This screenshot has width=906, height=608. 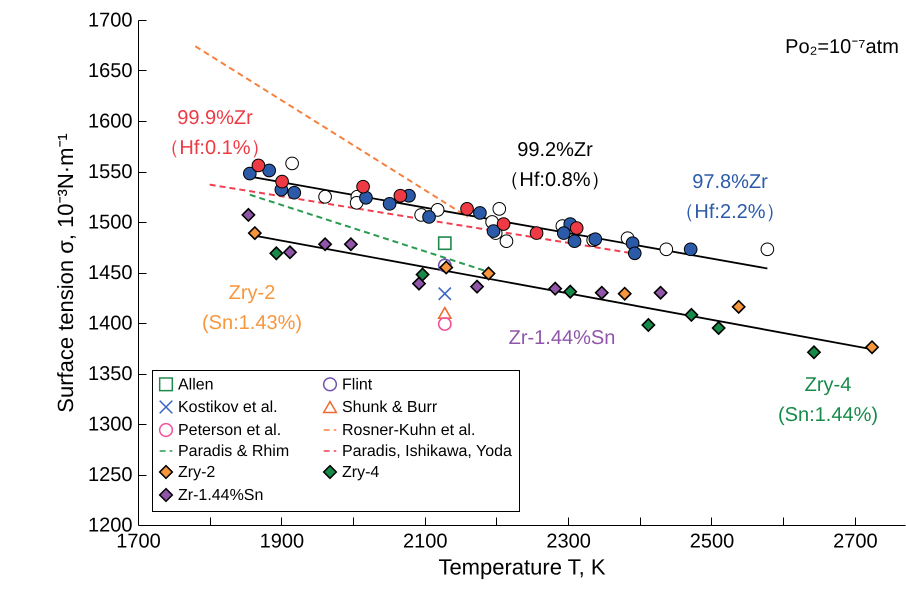 What do you see at coordinates (197, 472) in the screenshot?
I see `legend-label: Zry-2` at bounding box center [197, 472].